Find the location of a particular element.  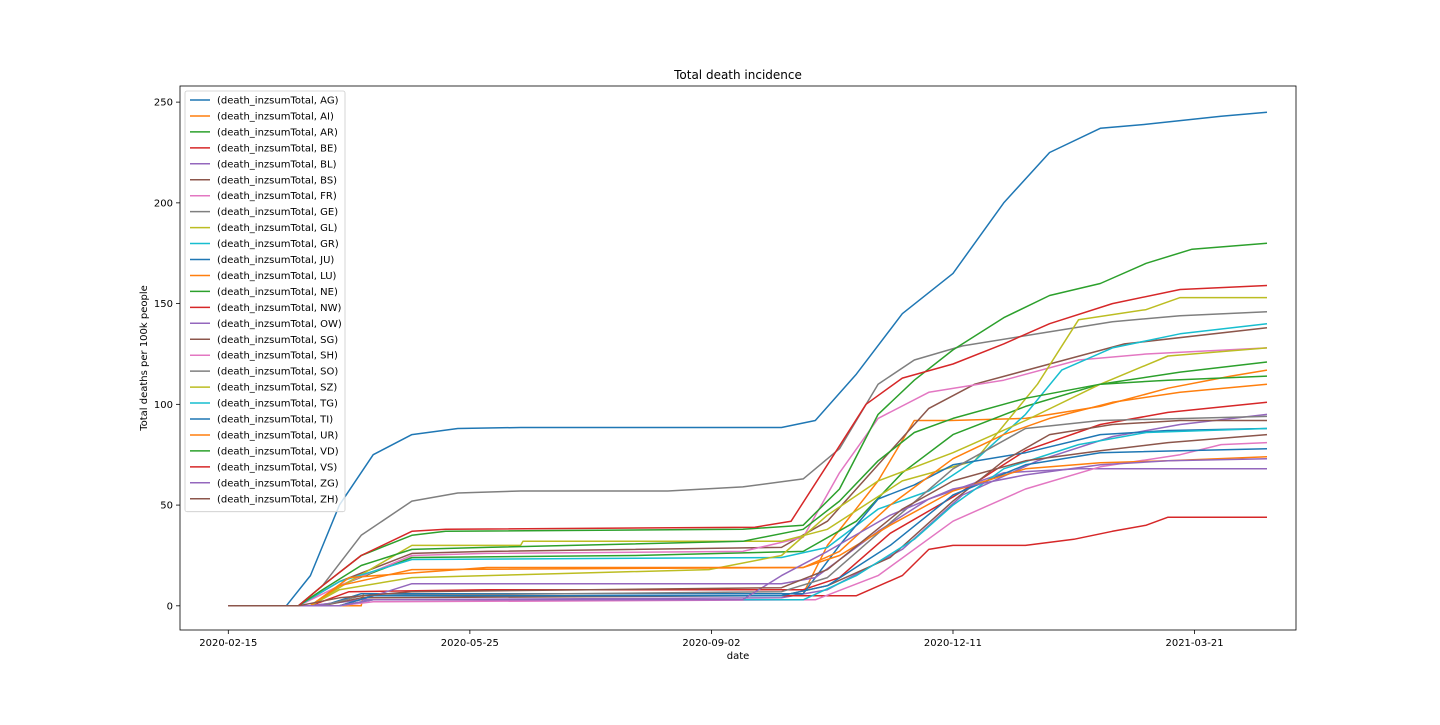

legend-entry: (death_inzsumTotal, SH) is located at coordinates (277, 356).